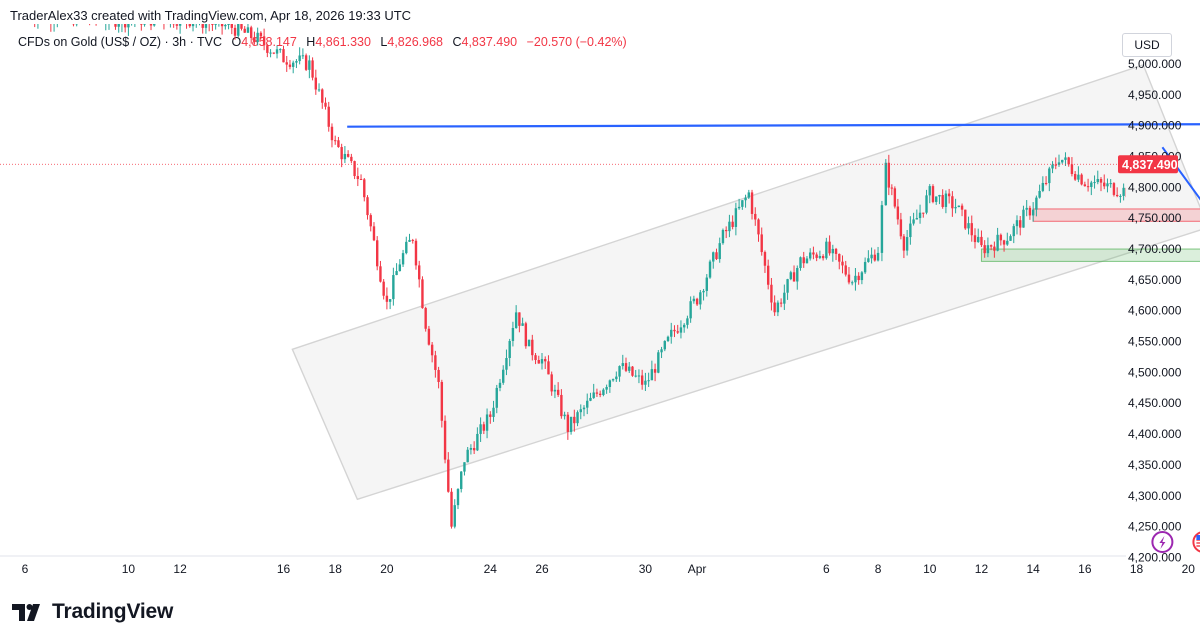 This screenshot has width=1200, height=643. What do you see at coordinates (1162, 542) in the screenshot?
I see `lightning-glyph` at bounding box center [1162, 542].